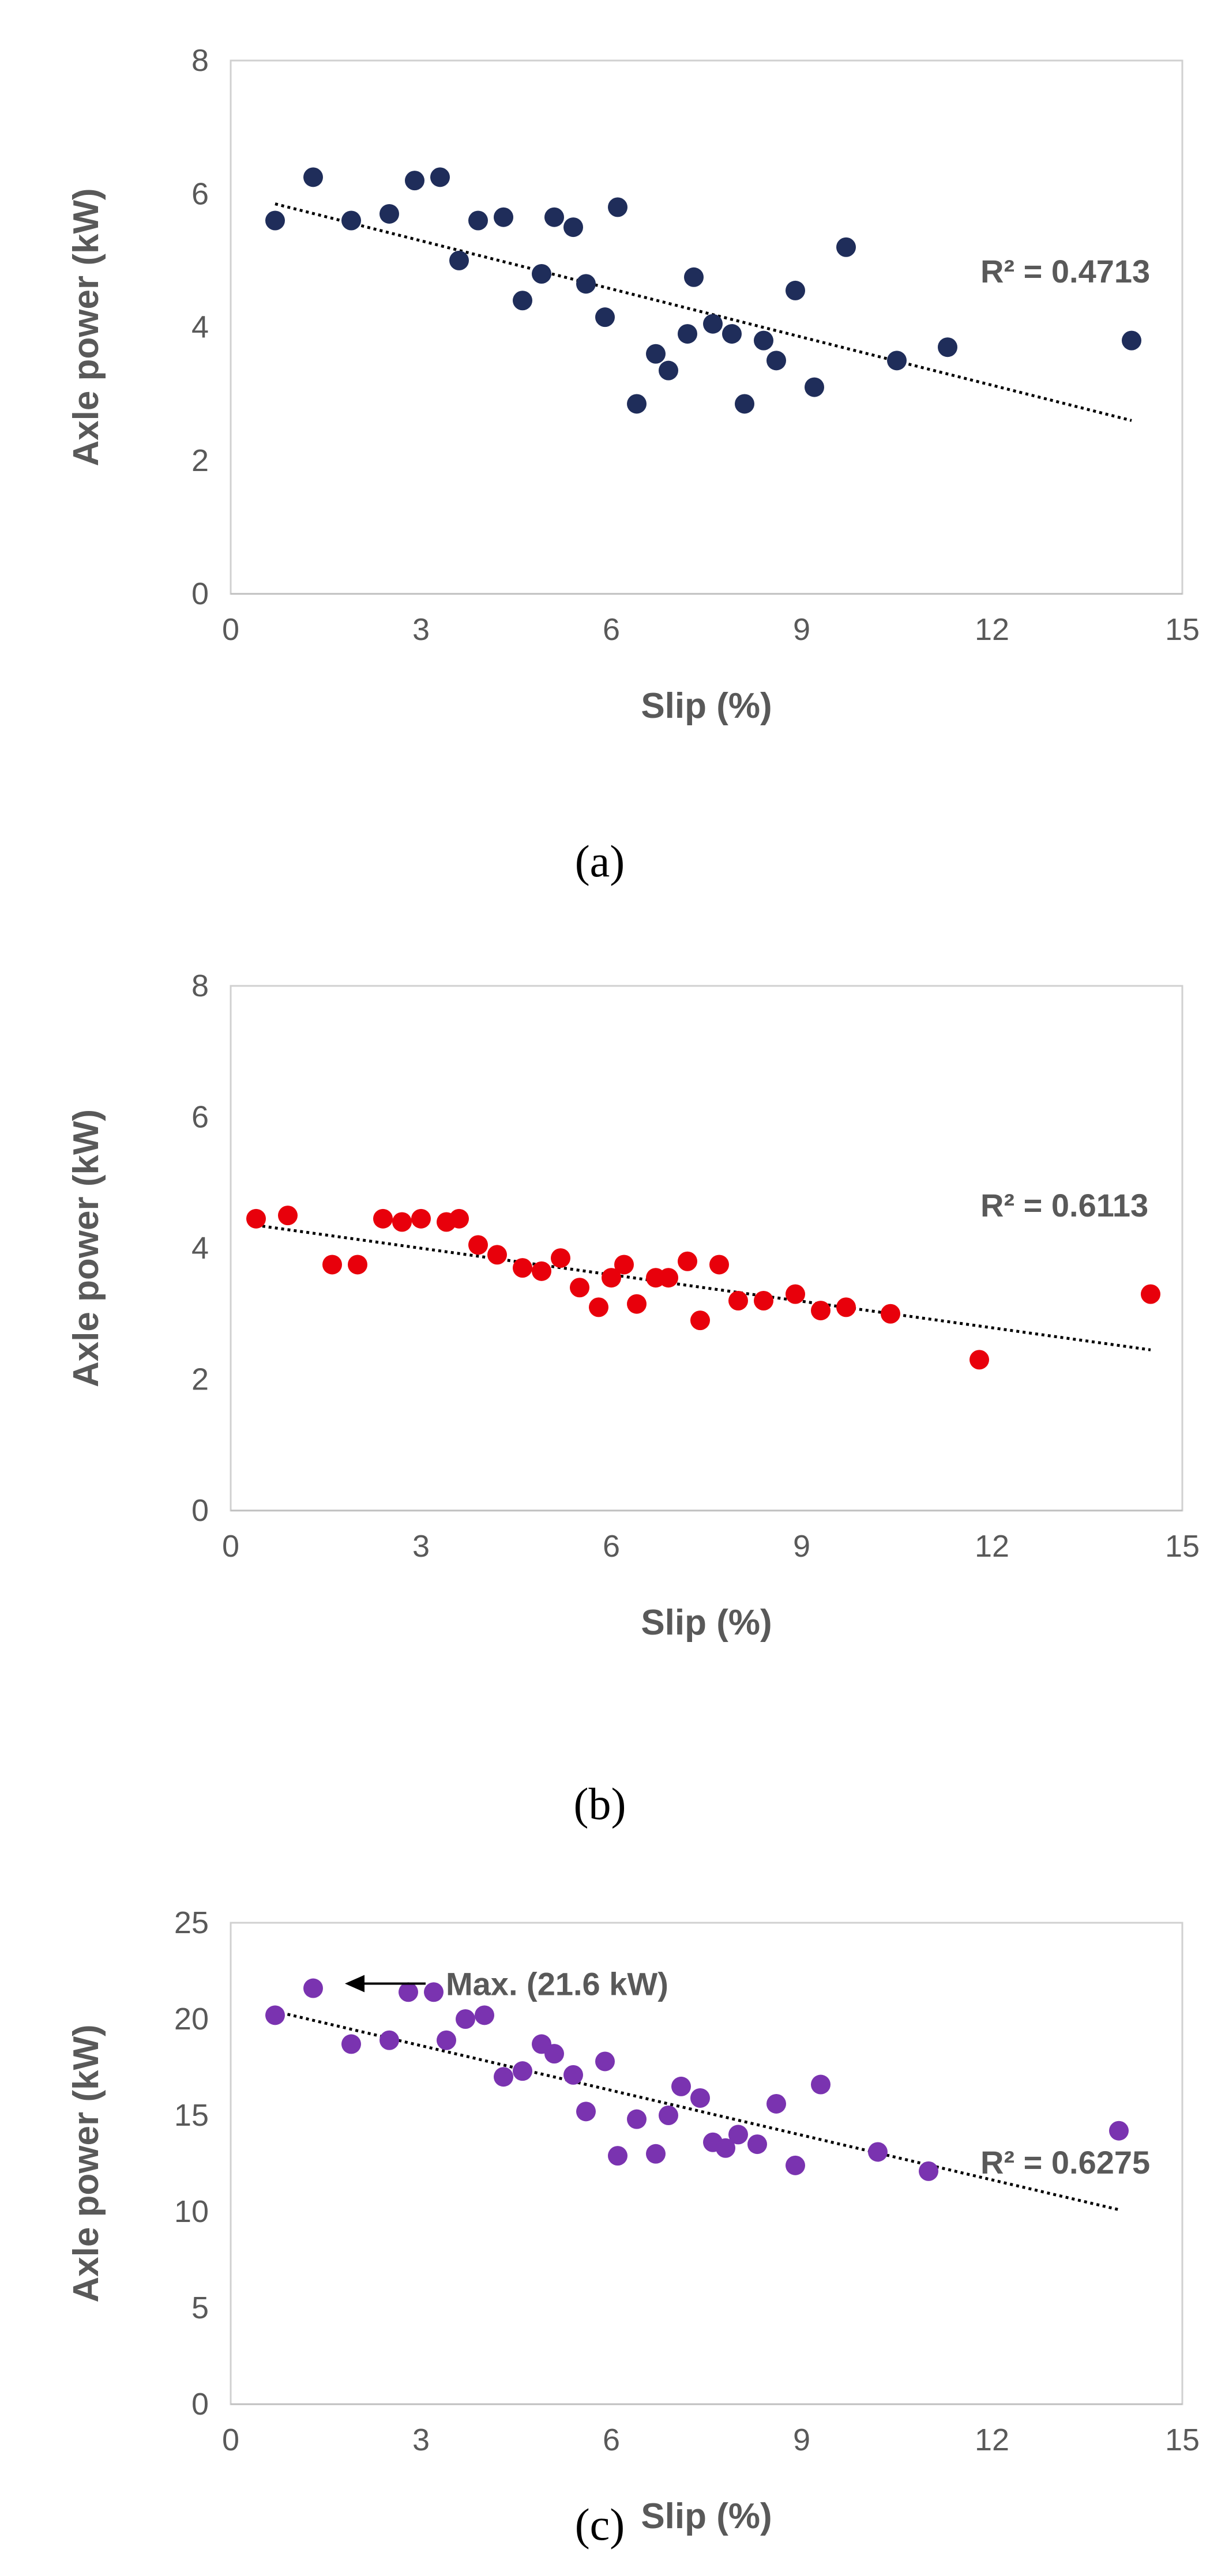 This screenshot has width=1210, height=2576. Describe the element at coordinates (600, 1804) in the screenshot. I see `panel-caption: (b)` at that location.